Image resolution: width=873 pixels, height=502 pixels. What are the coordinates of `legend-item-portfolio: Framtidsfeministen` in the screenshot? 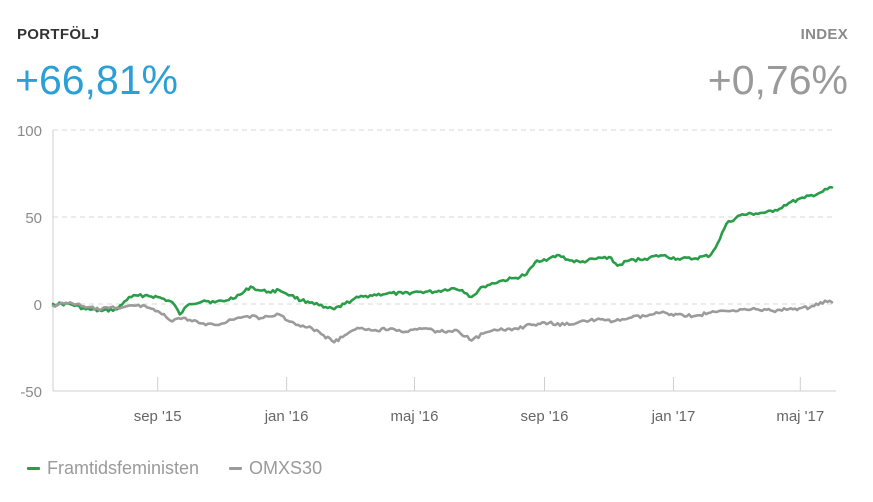 It's located at (113, 468).